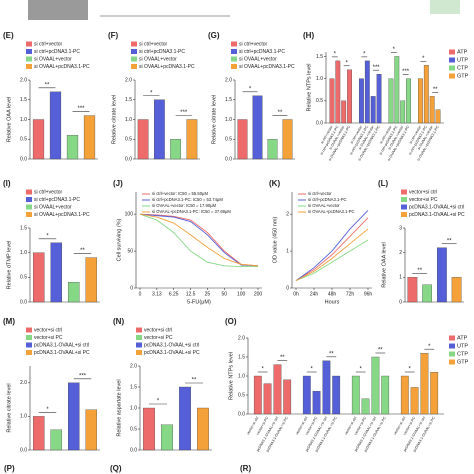 This screenshot has height=474, width=474. Describe the element at coordinates (61, 345) in the screenshot. I see `legend-label: pcDNA3.1-OVAAL+si ctrl` at that location.